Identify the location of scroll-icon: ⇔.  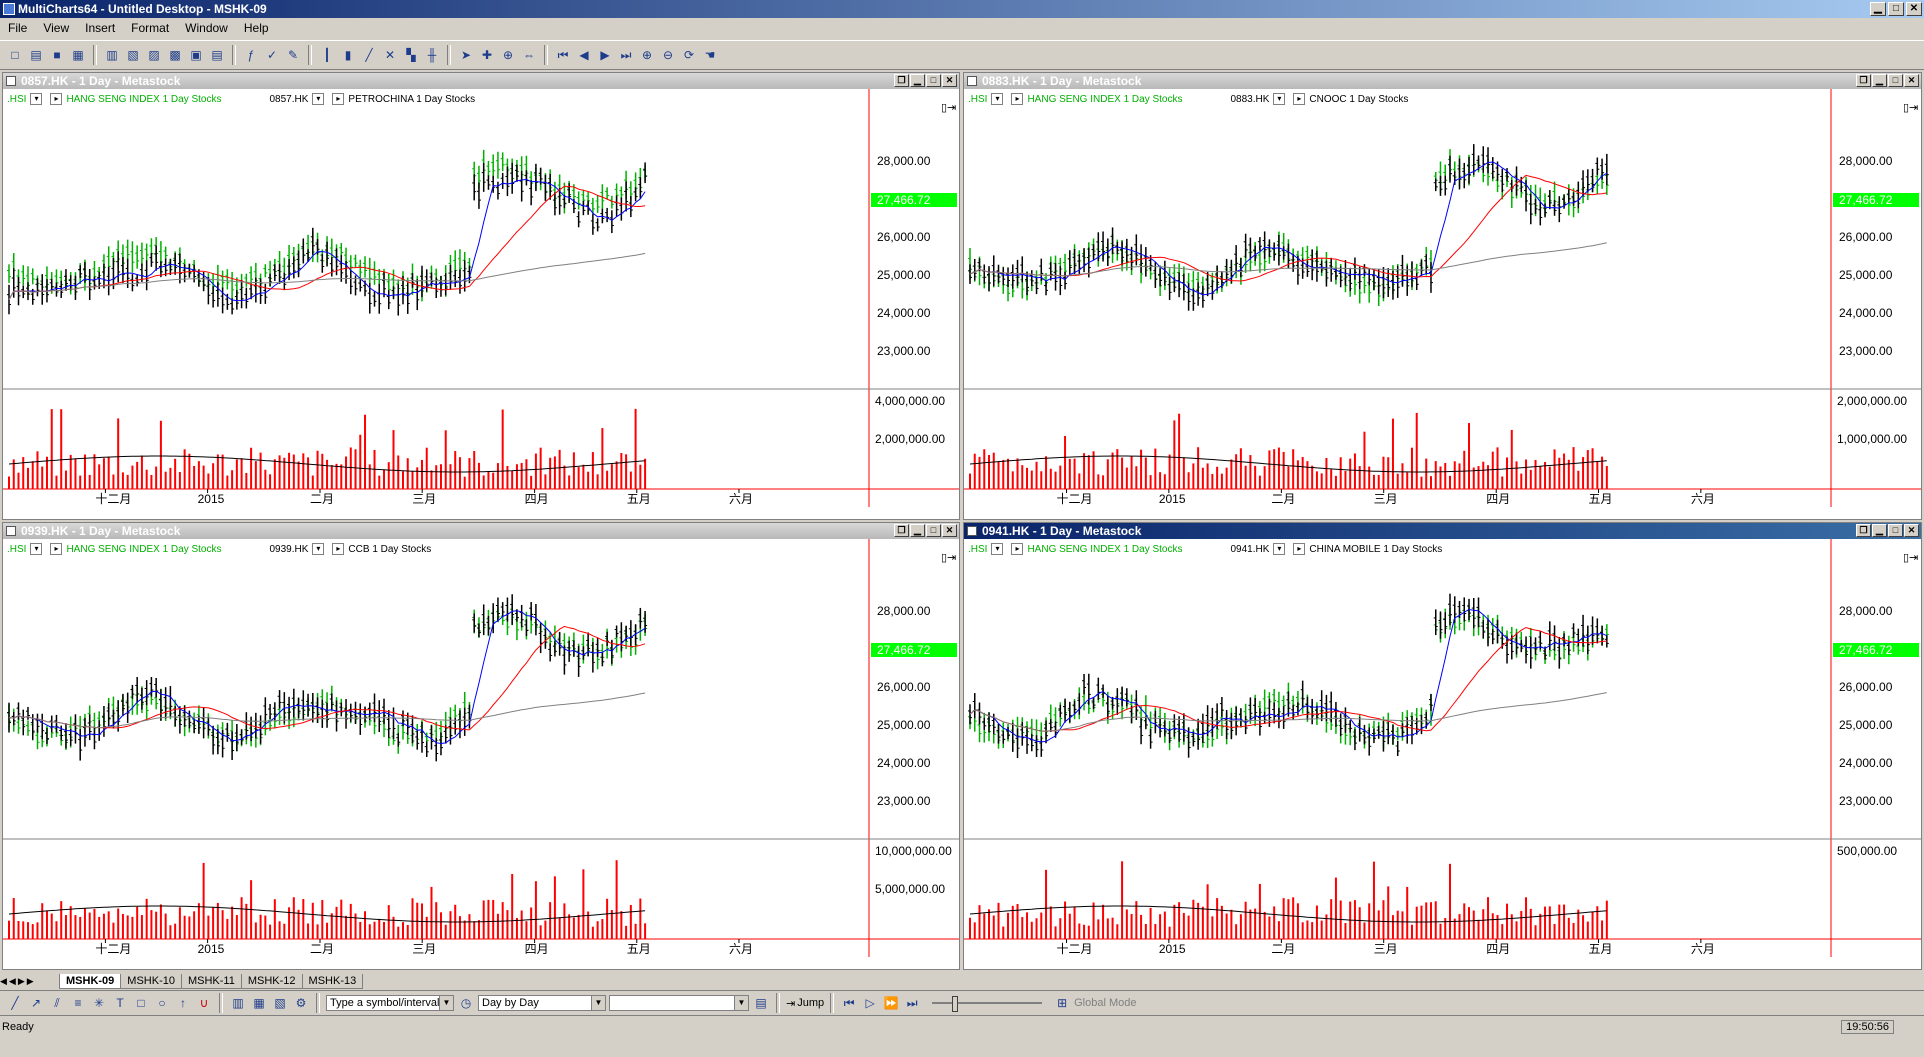
(529, 55).